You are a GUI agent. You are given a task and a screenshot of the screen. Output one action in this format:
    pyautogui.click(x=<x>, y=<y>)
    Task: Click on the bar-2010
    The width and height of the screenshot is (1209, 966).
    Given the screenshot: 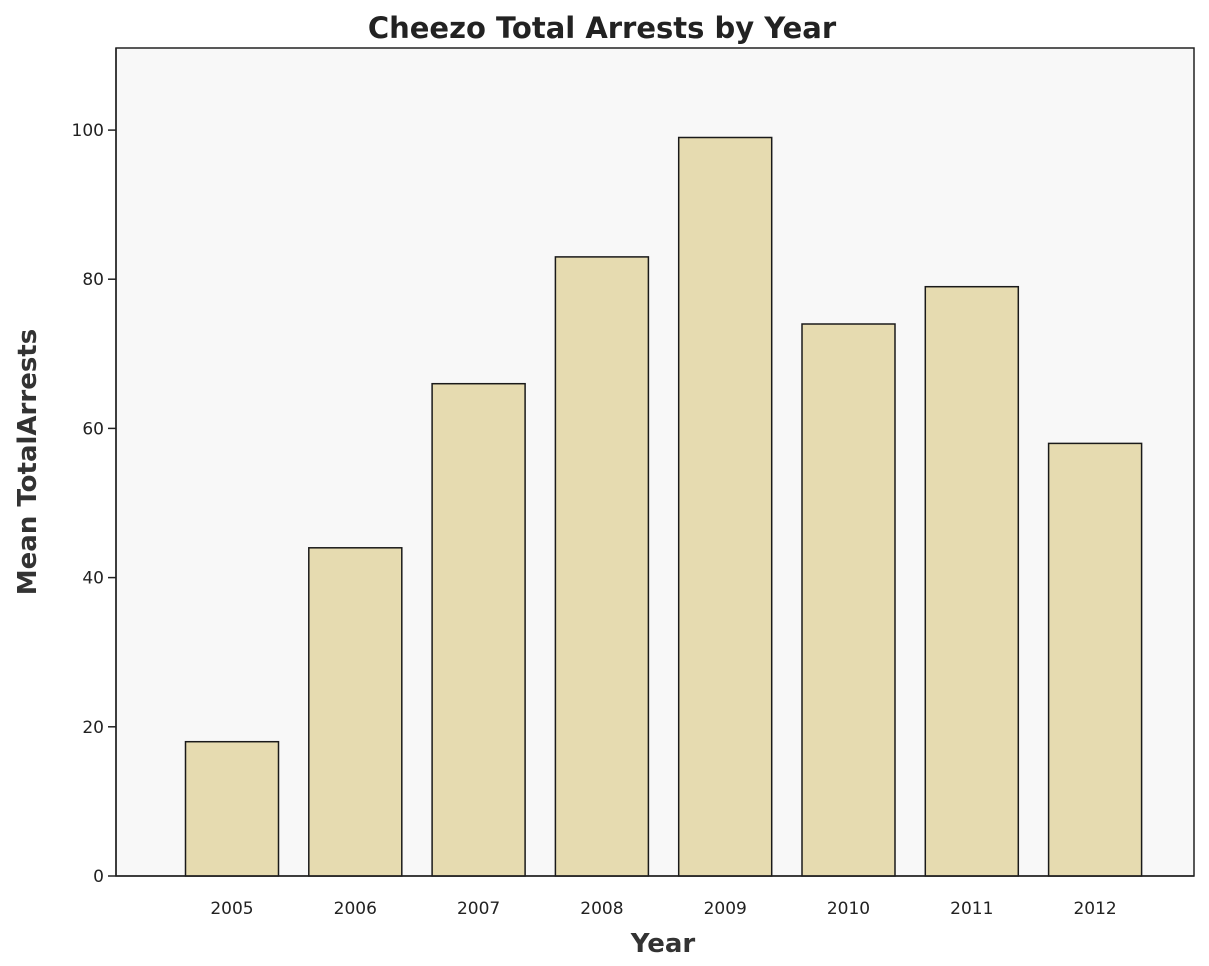 What is the action you would take?
    pyautogui.click(x=848, y=600)
    